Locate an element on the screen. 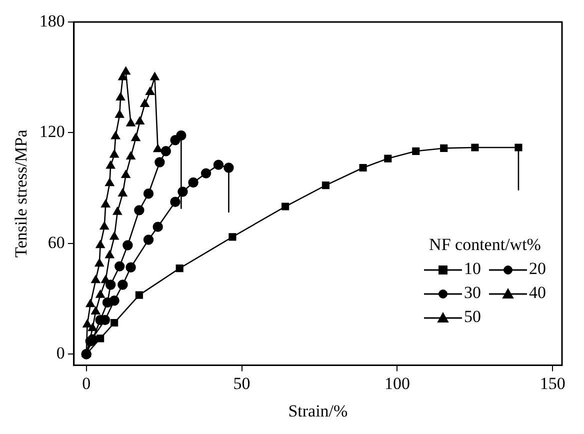 The image size is (584, 434). x-tick-label: 150 is located at coordinates (553, 383).